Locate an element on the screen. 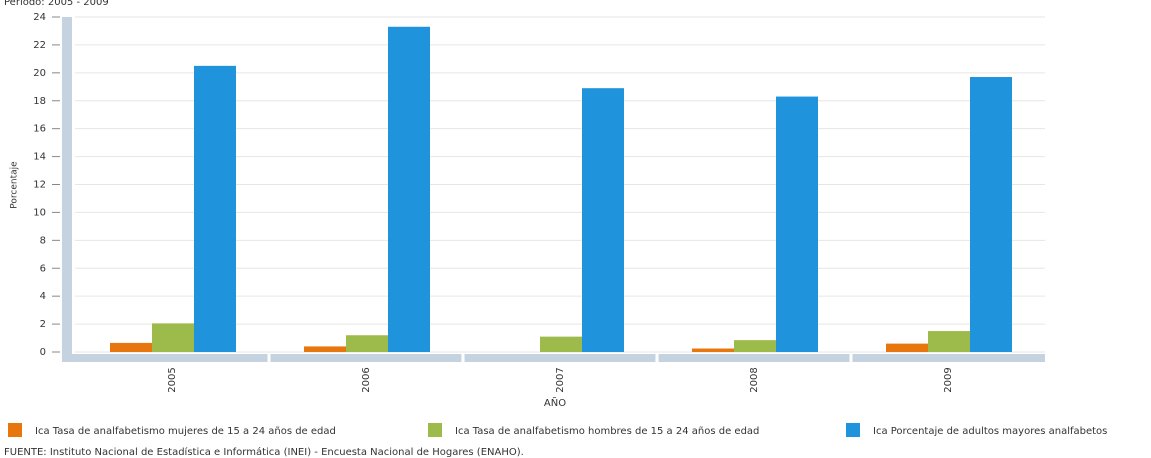 The image size is (1151, 458). x-tick-label: 2006 is located at coordinates (366, 379).